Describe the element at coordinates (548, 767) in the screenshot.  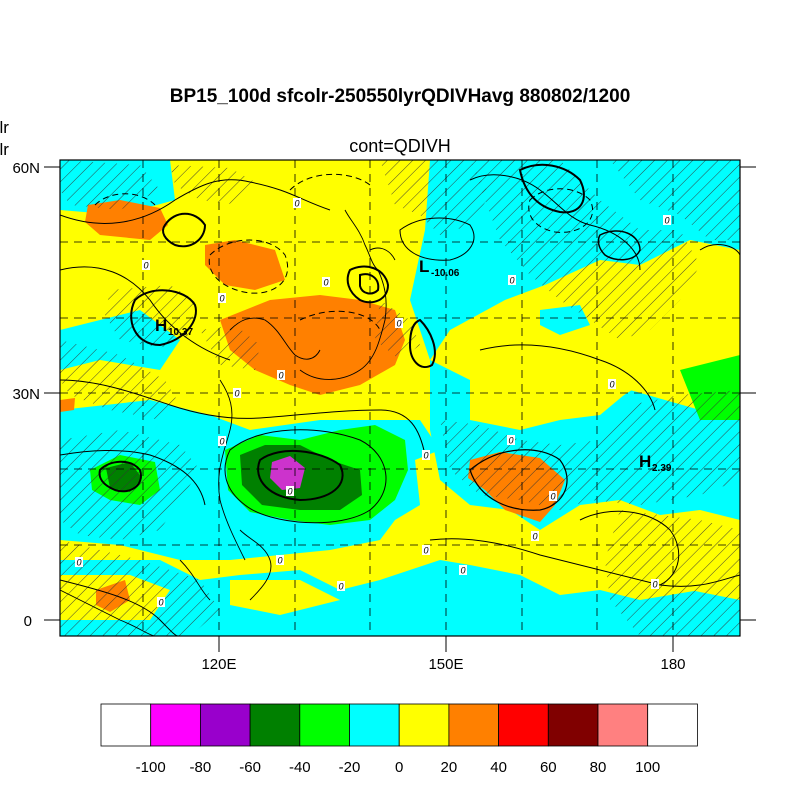
I see `colorbar-label: 60` at that location.